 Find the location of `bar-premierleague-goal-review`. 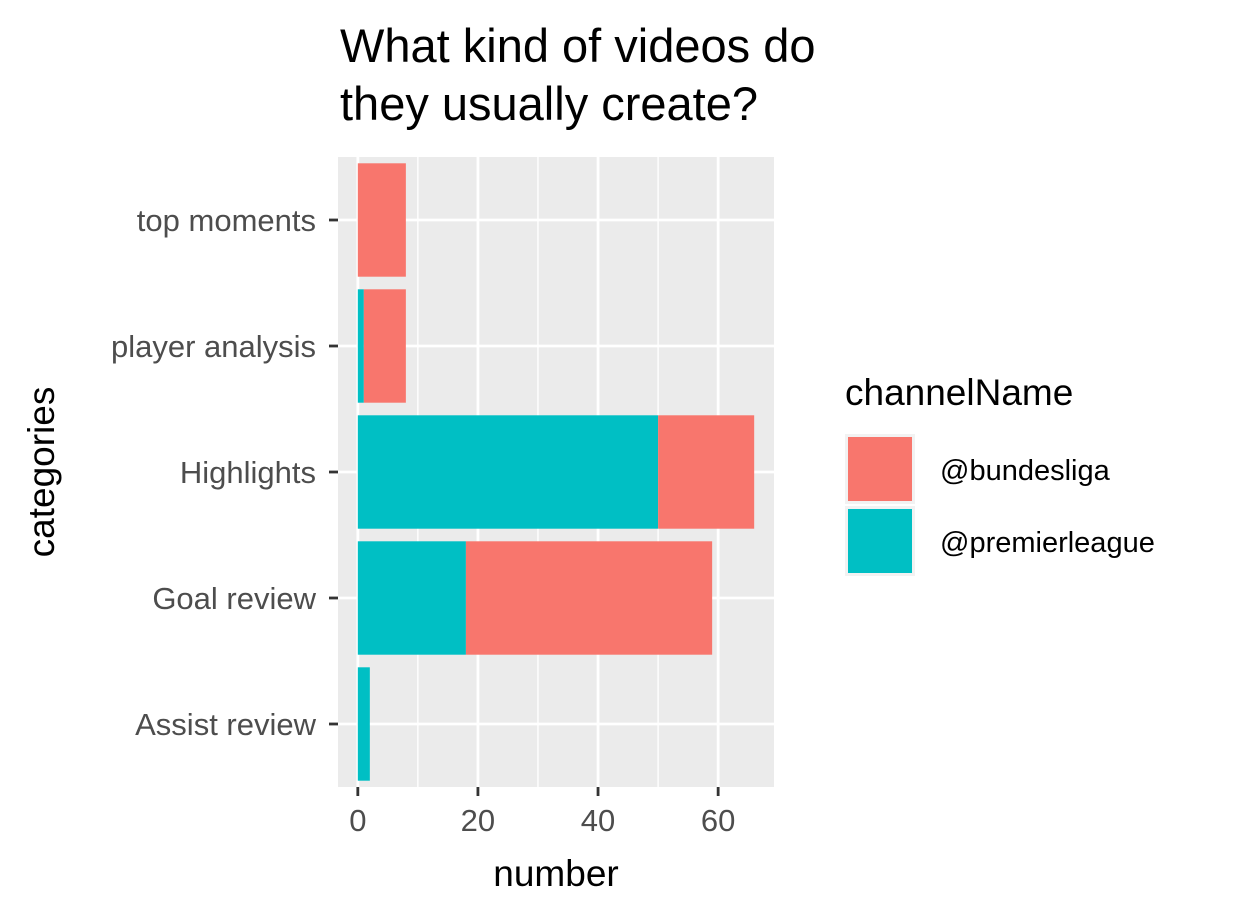

bar-premierleague-goal-review is located at coordinates (411, 598).